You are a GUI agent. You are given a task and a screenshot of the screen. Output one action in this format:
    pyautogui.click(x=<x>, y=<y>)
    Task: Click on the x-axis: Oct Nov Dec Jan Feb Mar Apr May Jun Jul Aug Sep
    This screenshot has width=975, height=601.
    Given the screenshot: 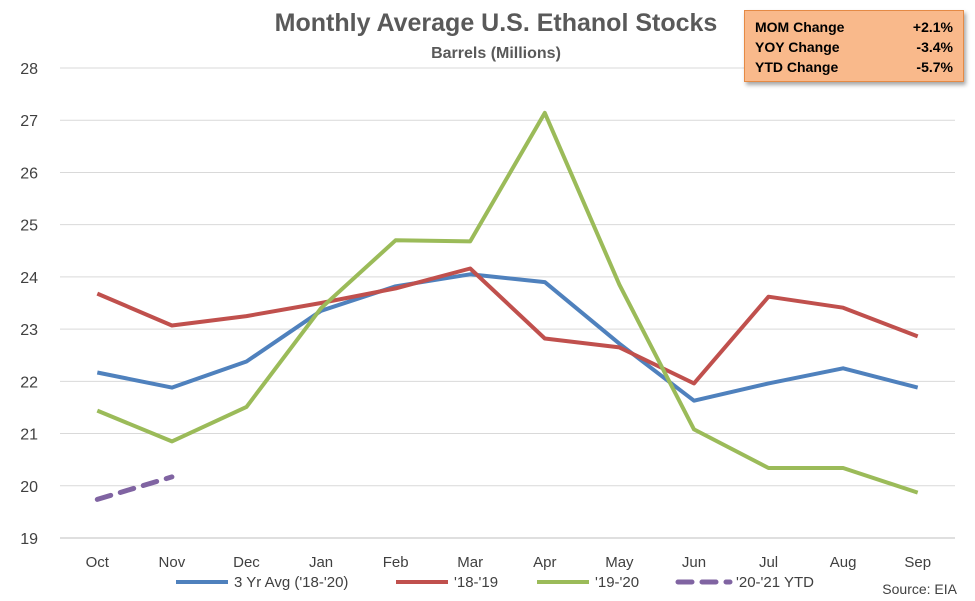 What is the action you would take?
    pyautogui.click(x=508, y=562)
    